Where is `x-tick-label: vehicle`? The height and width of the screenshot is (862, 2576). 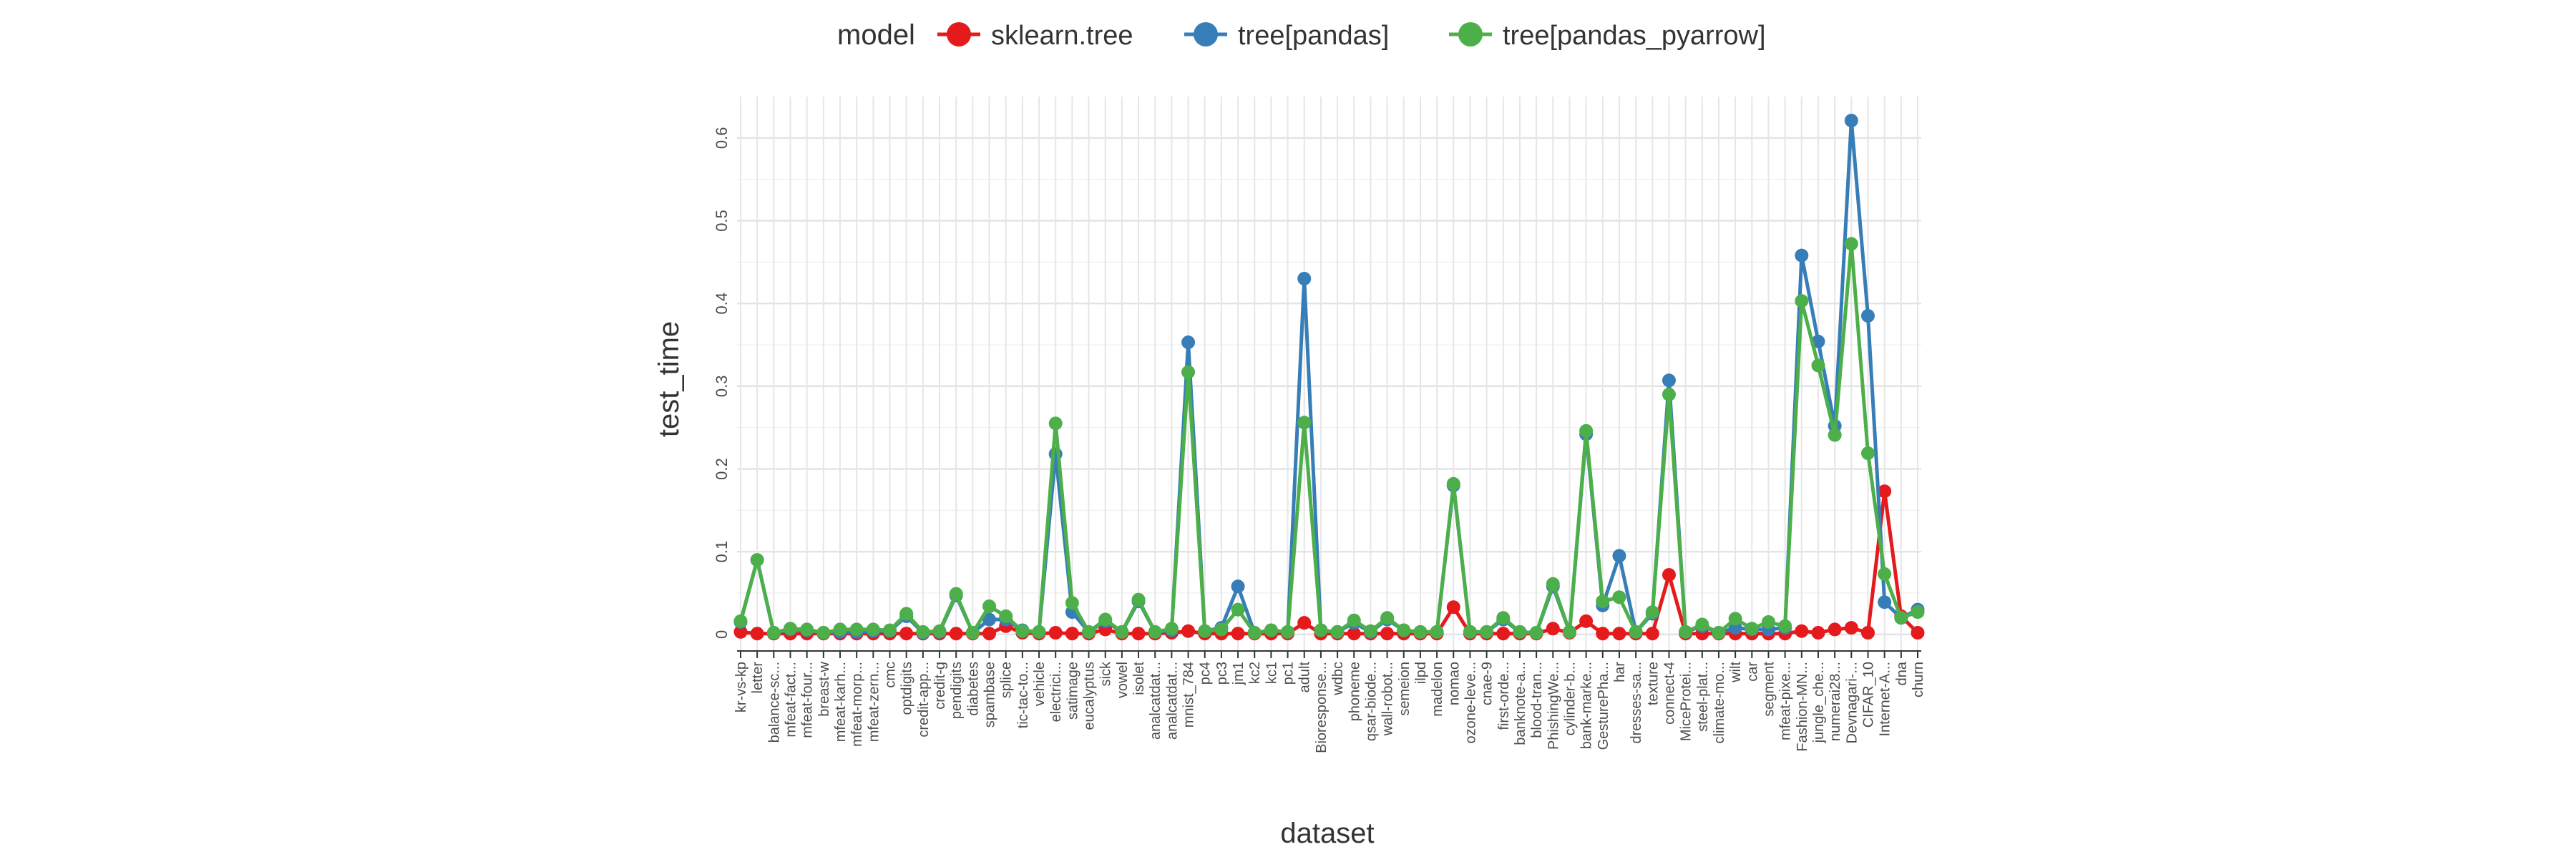 x-tick-label: vehicle is located at coordinates (1040, 684).